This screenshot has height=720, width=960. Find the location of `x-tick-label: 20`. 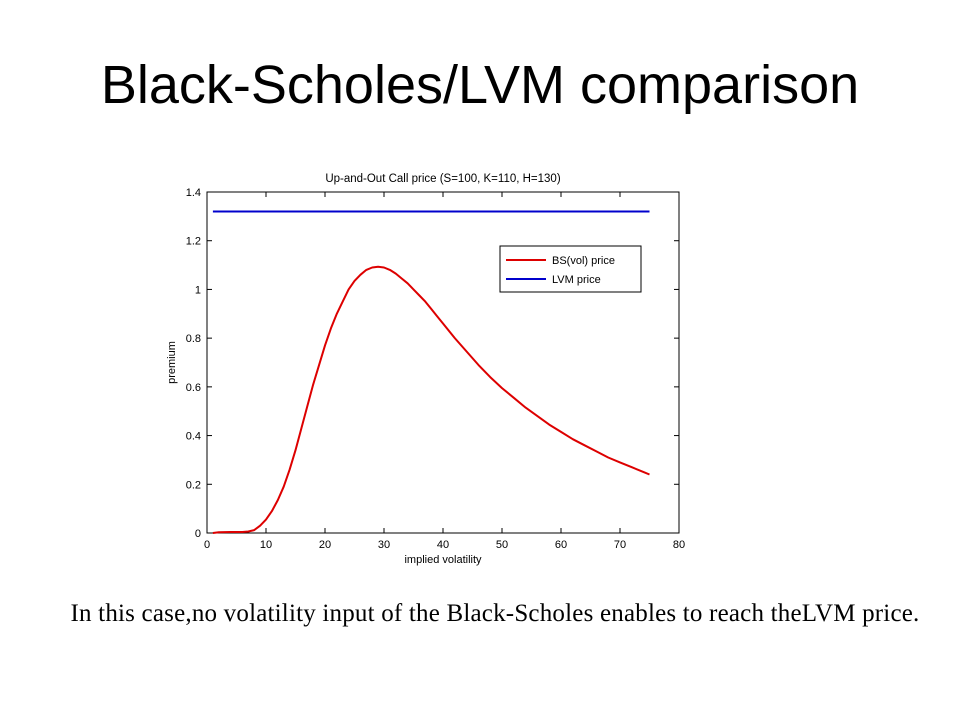

x-tick-label: 20 is located at coordinates (325, 545).